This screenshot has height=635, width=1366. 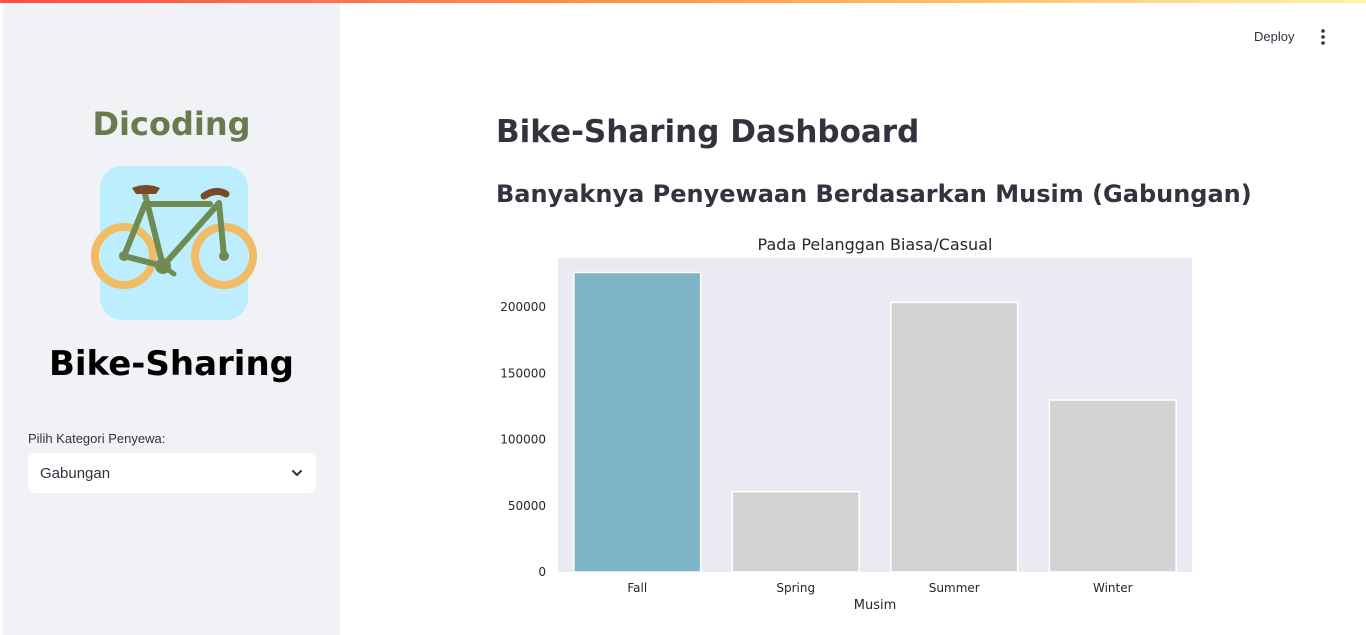 I want to click on chart-title: Pada Pelanggan Biasa/Casual, so click(x=875, y=244).